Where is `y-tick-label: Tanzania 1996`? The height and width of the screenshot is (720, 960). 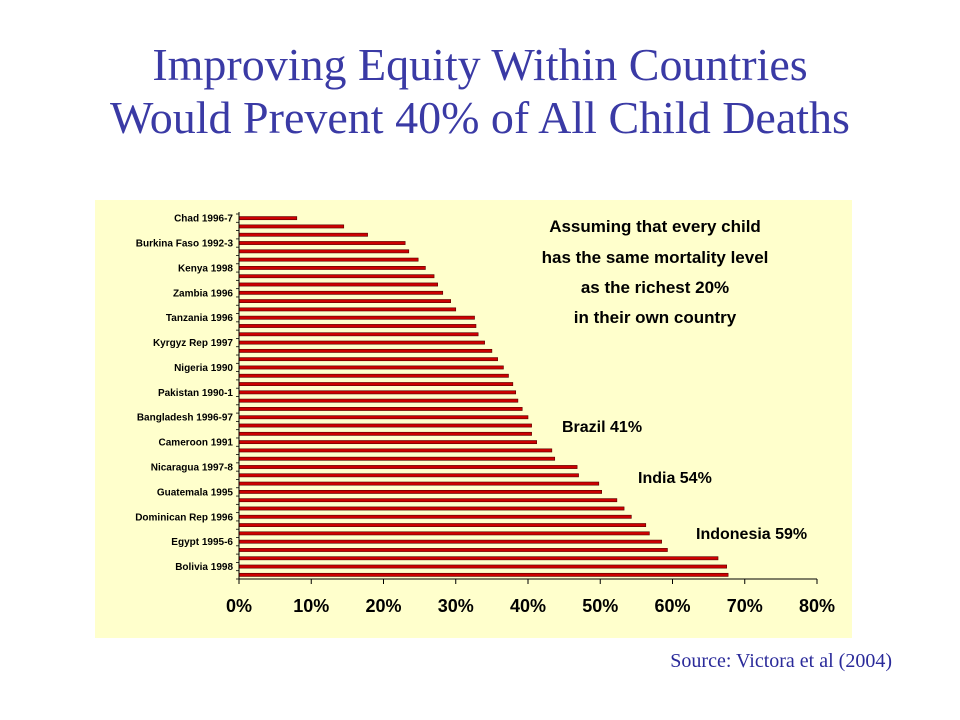
y-tick-label: Tanzania 1996 is located at coordinates (200, 318).